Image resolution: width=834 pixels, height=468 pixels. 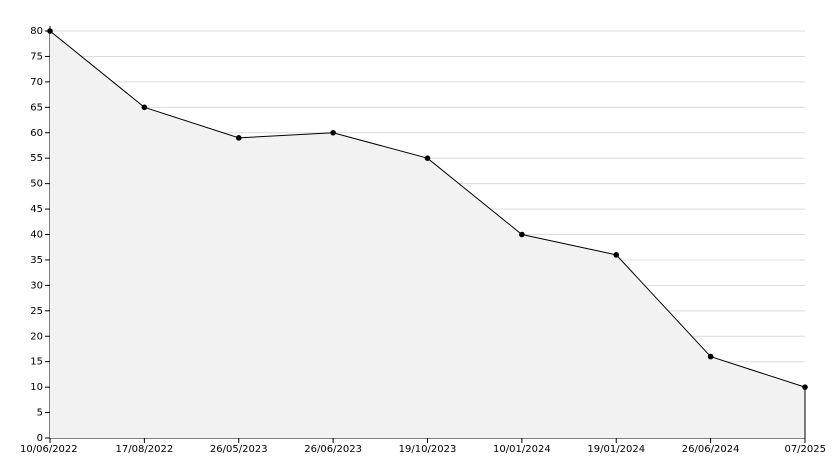 What do you see at coordinates (36, 56) in the screenshot?
I see `y-tick-label: 75` at bounding box center [36, 56].